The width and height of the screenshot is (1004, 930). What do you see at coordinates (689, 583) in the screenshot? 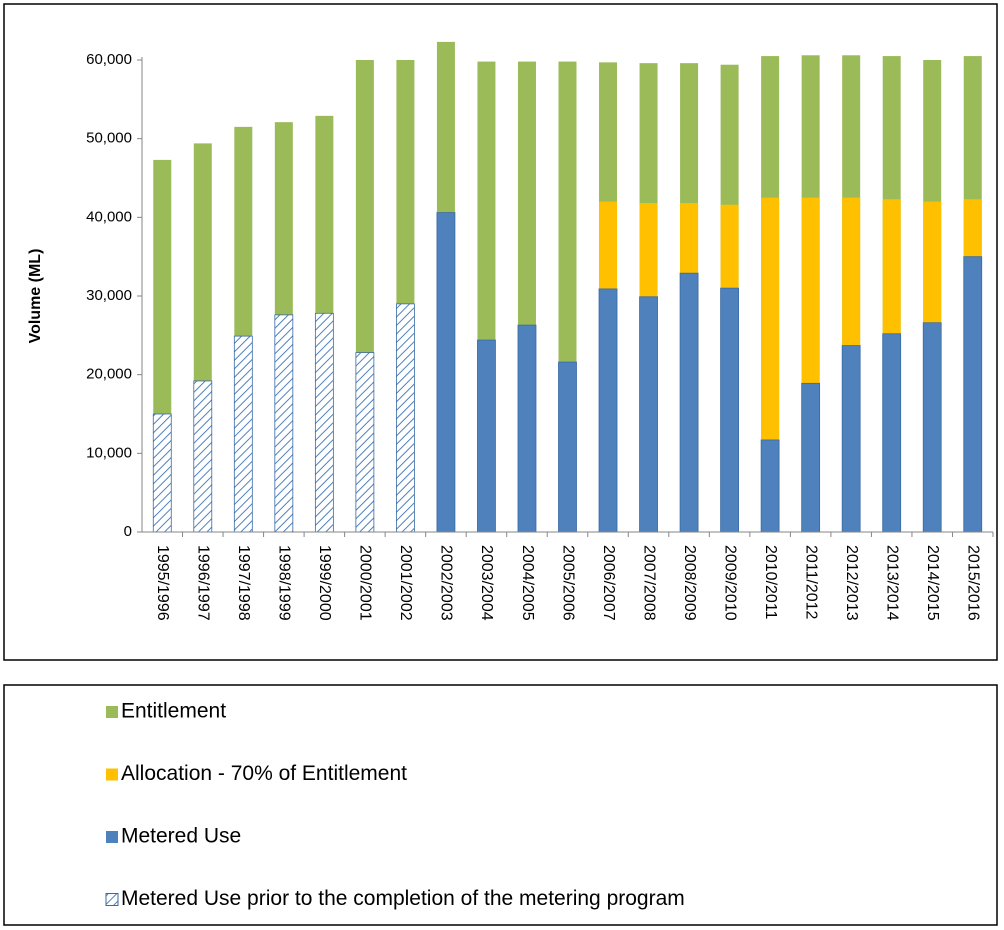
I see `x-tick-label: 2008/2009` at bounding box center [689, 583].